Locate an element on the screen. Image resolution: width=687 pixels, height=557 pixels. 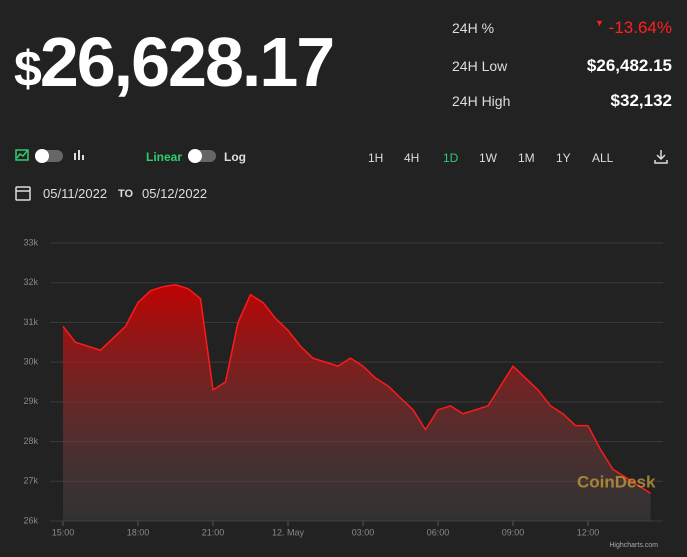
chart-toggle is located at coordinates (49, 156).